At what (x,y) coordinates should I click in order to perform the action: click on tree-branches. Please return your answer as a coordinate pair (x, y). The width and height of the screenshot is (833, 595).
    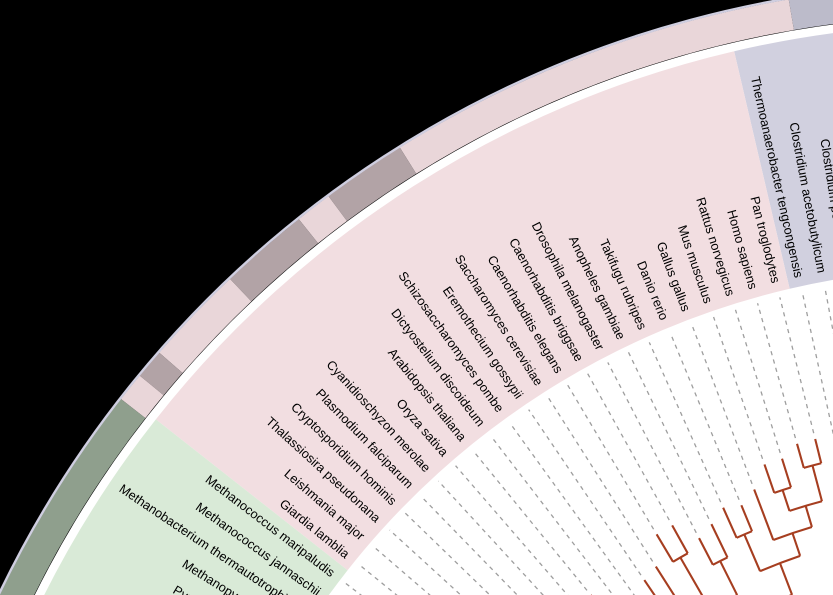
    Looking at the image, I should click on (706, 516).